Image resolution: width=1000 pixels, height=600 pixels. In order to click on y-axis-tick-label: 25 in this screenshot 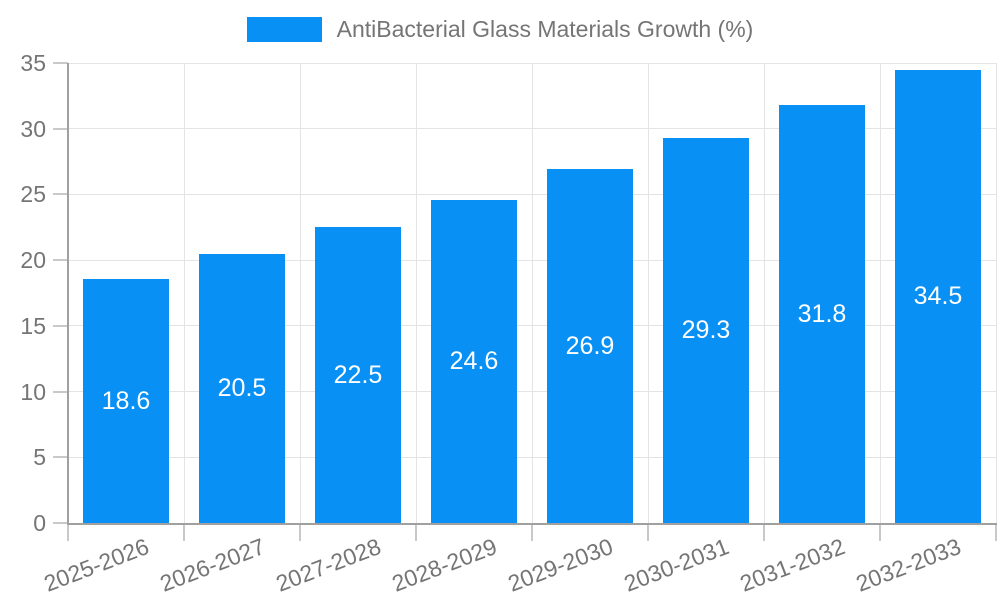, I will do `click(33, 194)`.